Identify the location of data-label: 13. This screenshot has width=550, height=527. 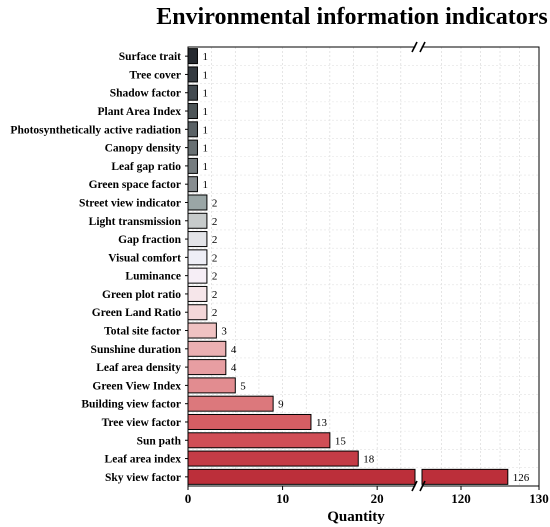
(322, 423).